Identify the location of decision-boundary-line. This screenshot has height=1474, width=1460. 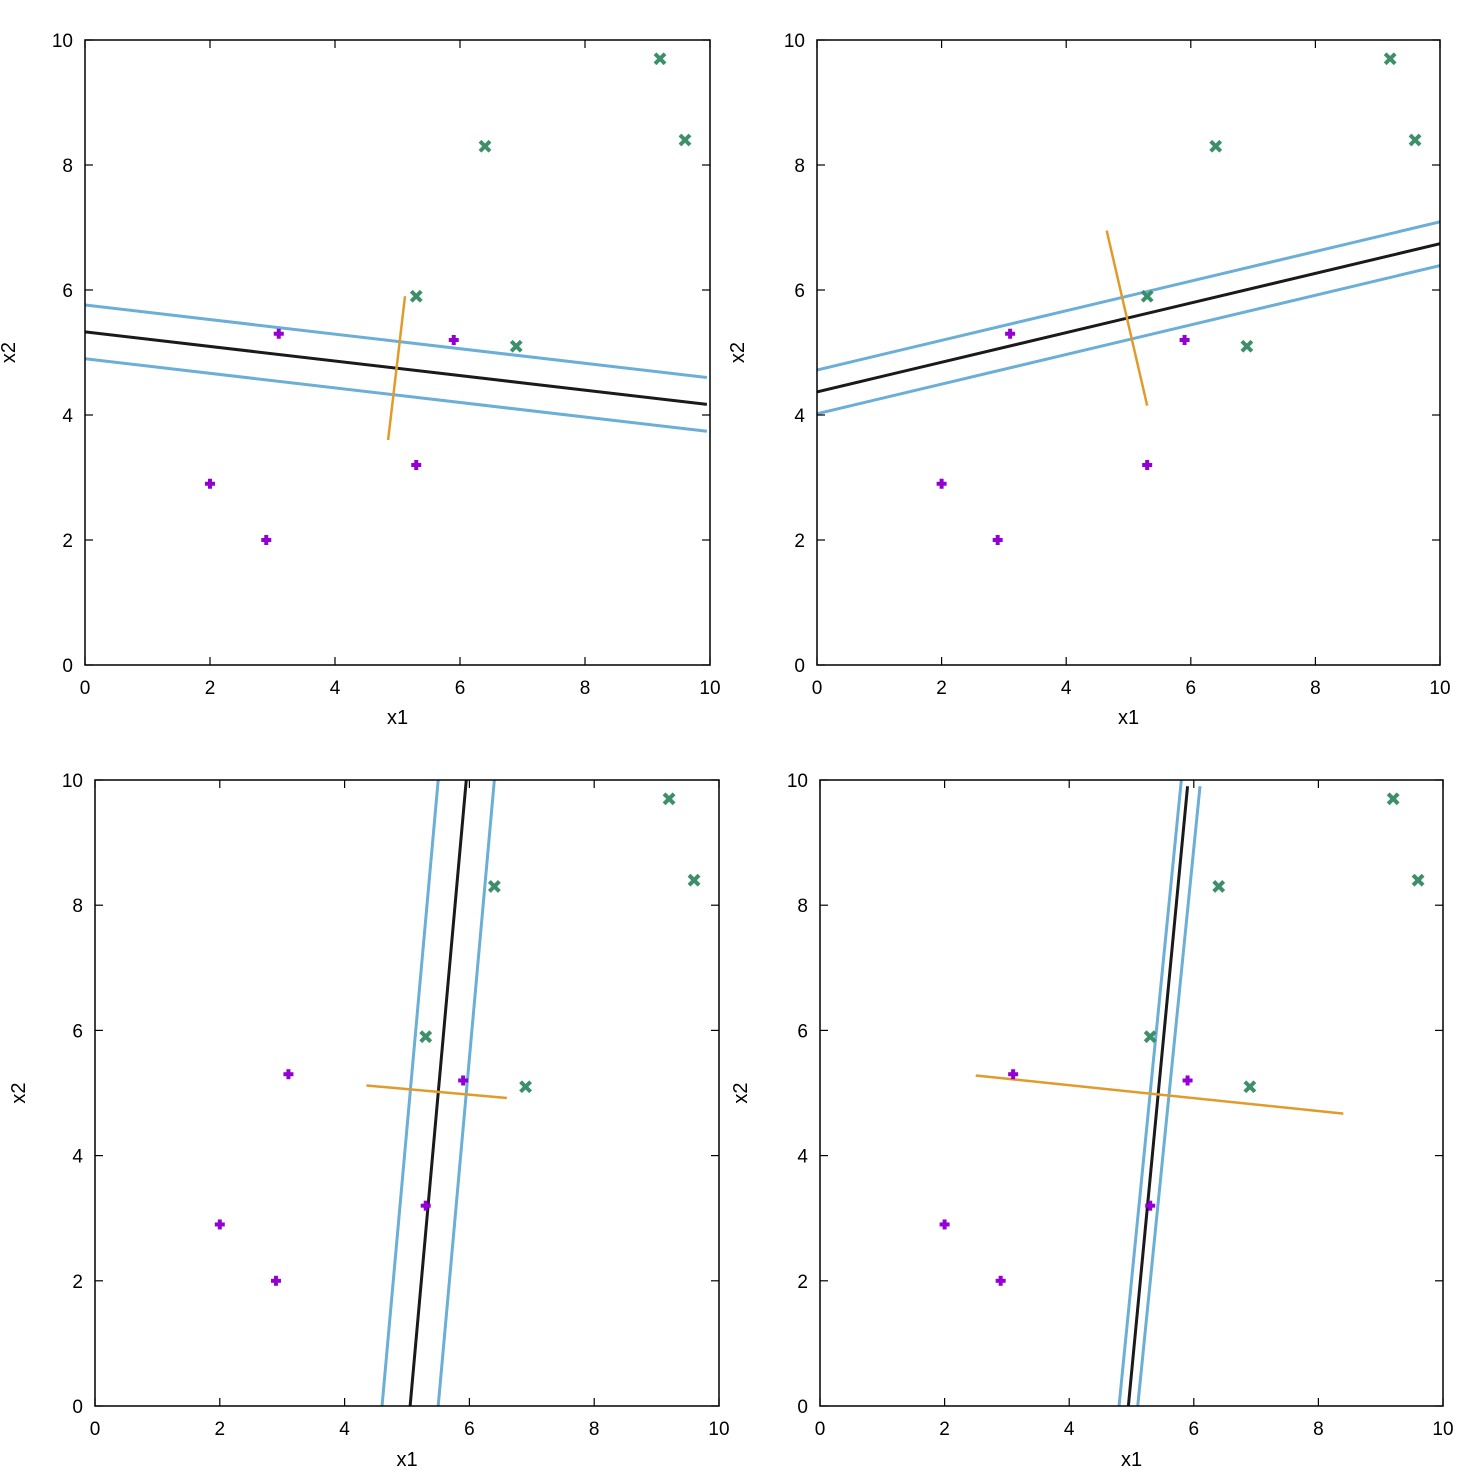
(1158, 1096).